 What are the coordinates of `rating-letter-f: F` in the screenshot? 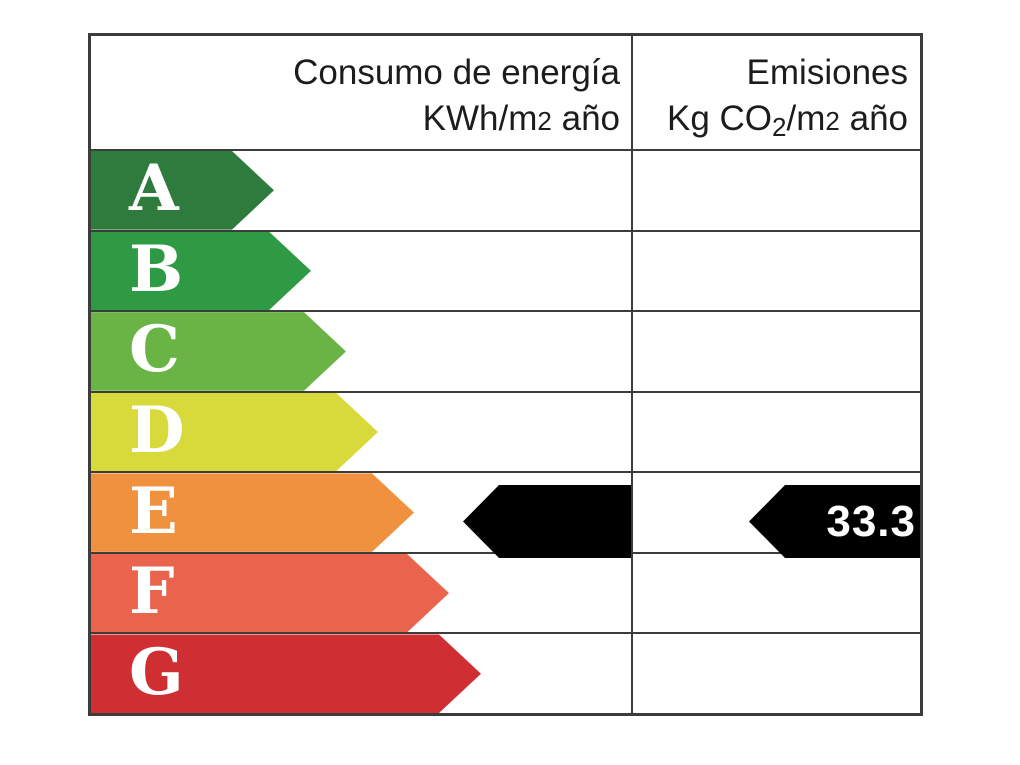 It's located at (152, 592).